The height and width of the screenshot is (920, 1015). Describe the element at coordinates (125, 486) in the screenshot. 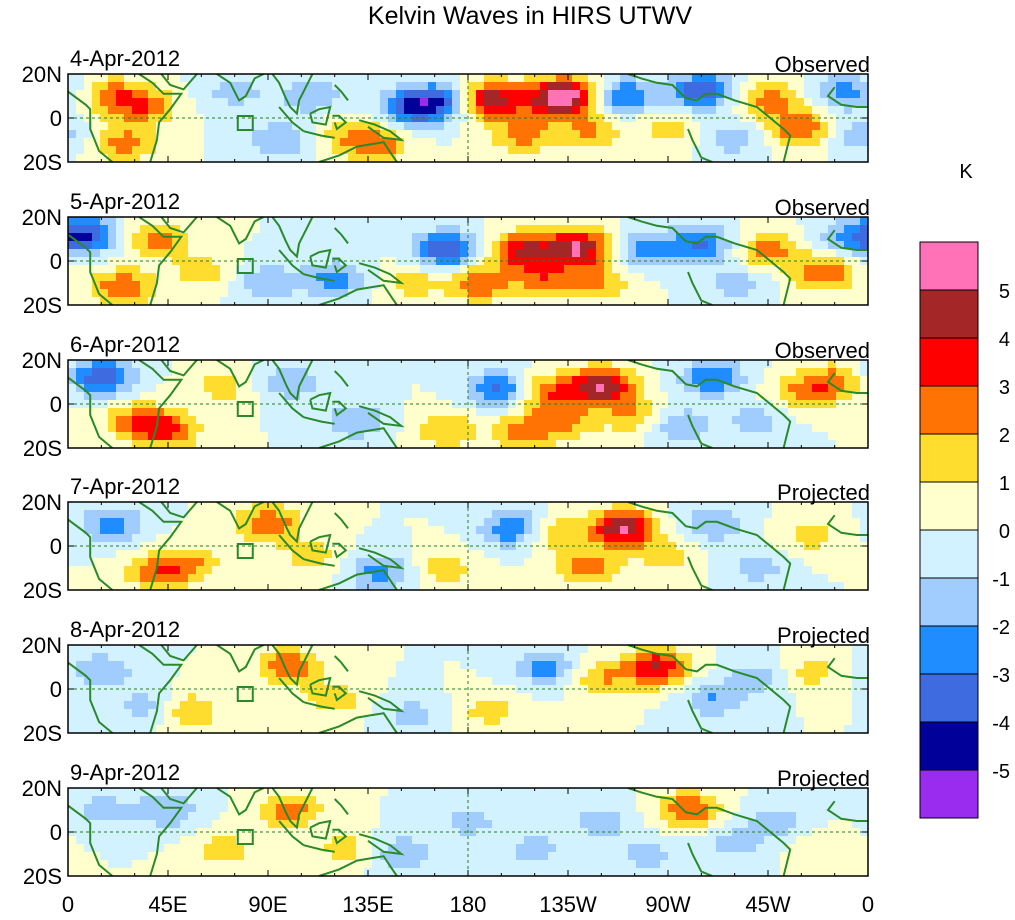

I see `panel-date: 7-Apr-2012` at that location.